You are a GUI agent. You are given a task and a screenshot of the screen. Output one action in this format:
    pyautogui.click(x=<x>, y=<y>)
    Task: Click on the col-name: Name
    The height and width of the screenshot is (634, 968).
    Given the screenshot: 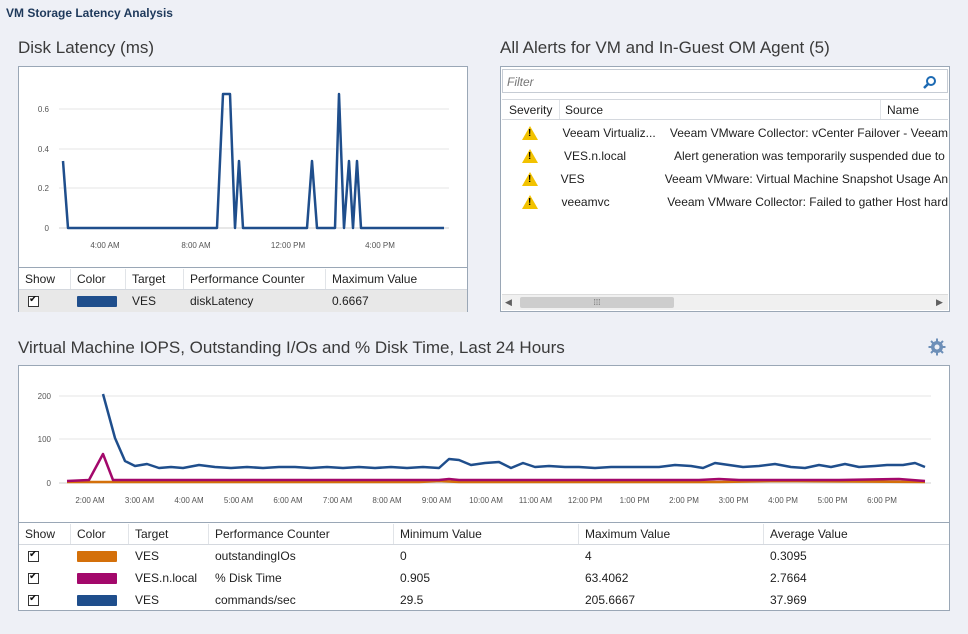 What is the action you would take?
    pyautogui.click(x=903, y=110)
    